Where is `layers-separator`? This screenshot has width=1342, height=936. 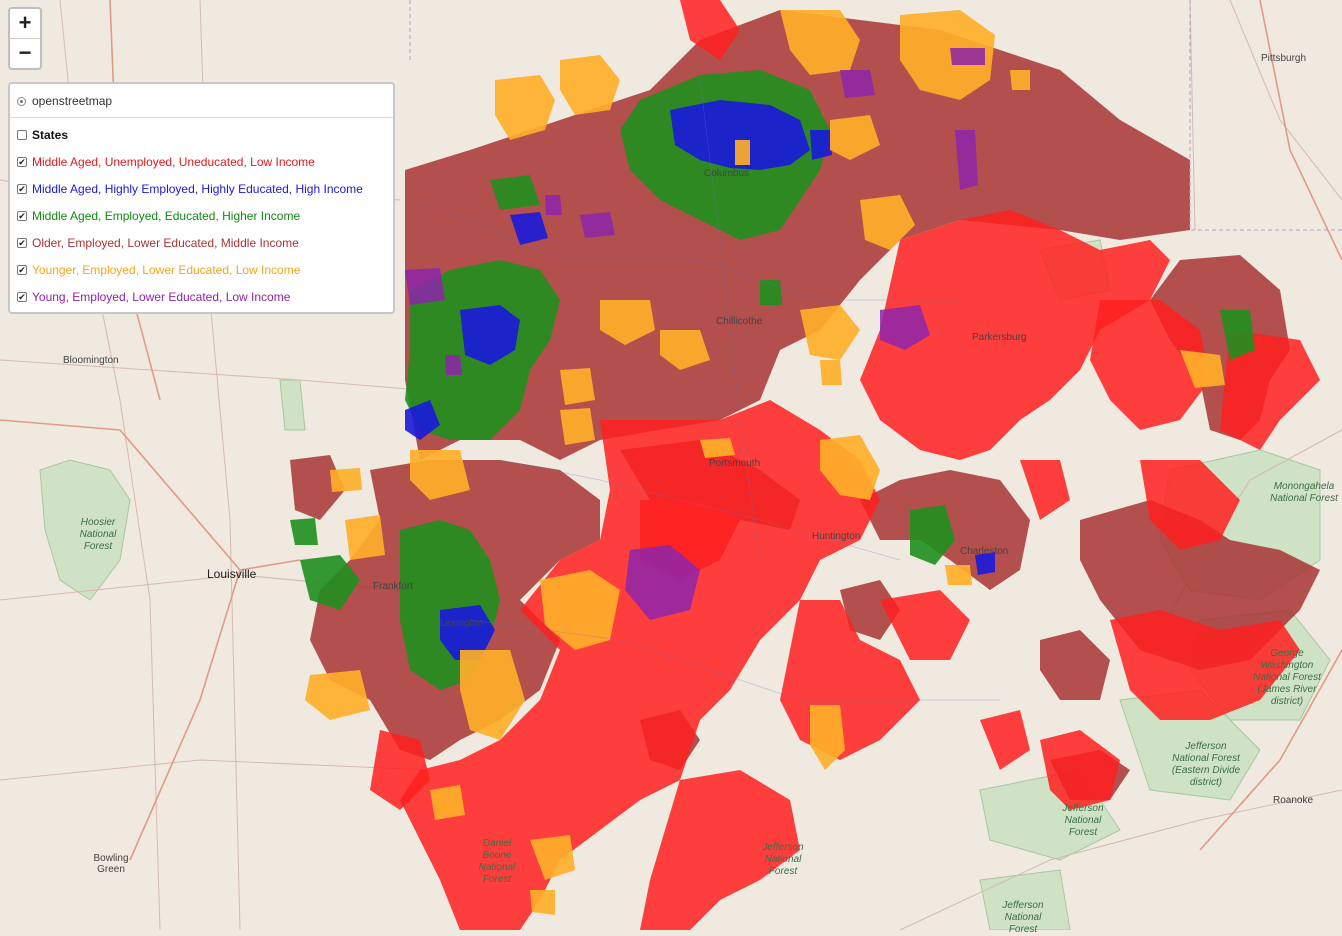
layers-separator is located at coordinates (201, 117).